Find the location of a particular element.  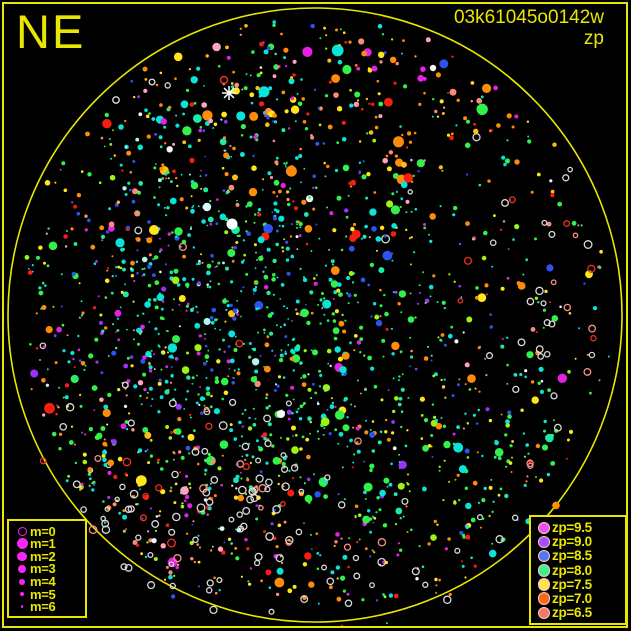

legend-row: m=2 is located at coordinates (47, 556).